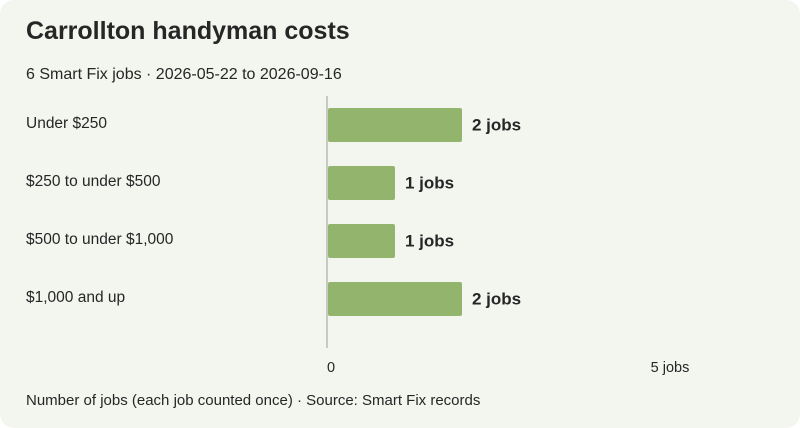 This screenshot has width=800, height=428. I want to click on category-label: Under $250, so click(66, 123).